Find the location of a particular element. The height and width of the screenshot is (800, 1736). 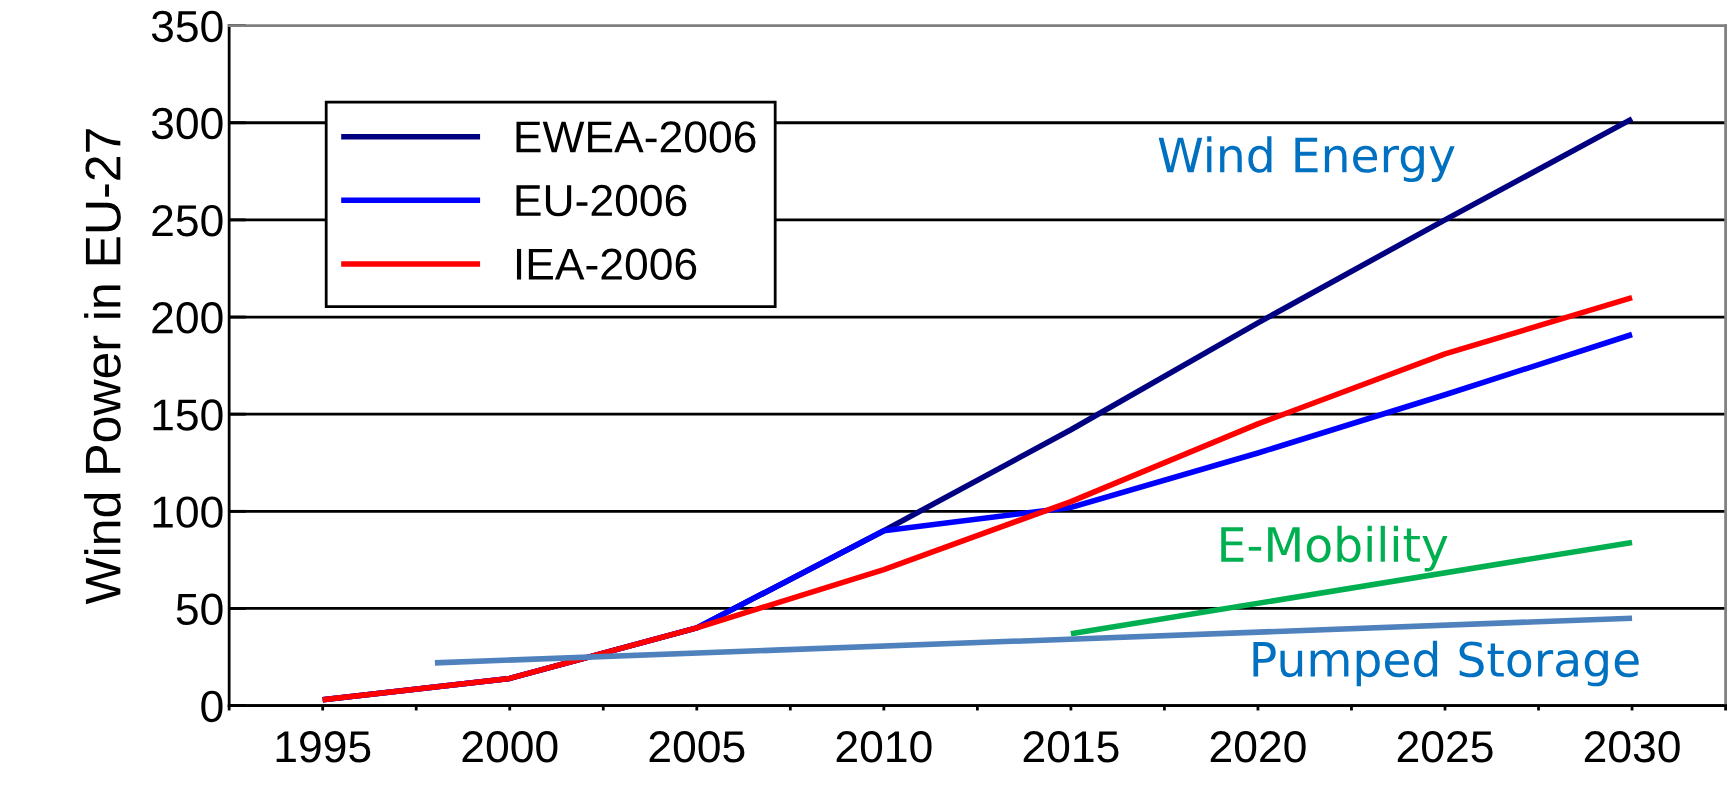

y-axis-title: Wind Power in EU-27 is located at coordinates (102, 367).